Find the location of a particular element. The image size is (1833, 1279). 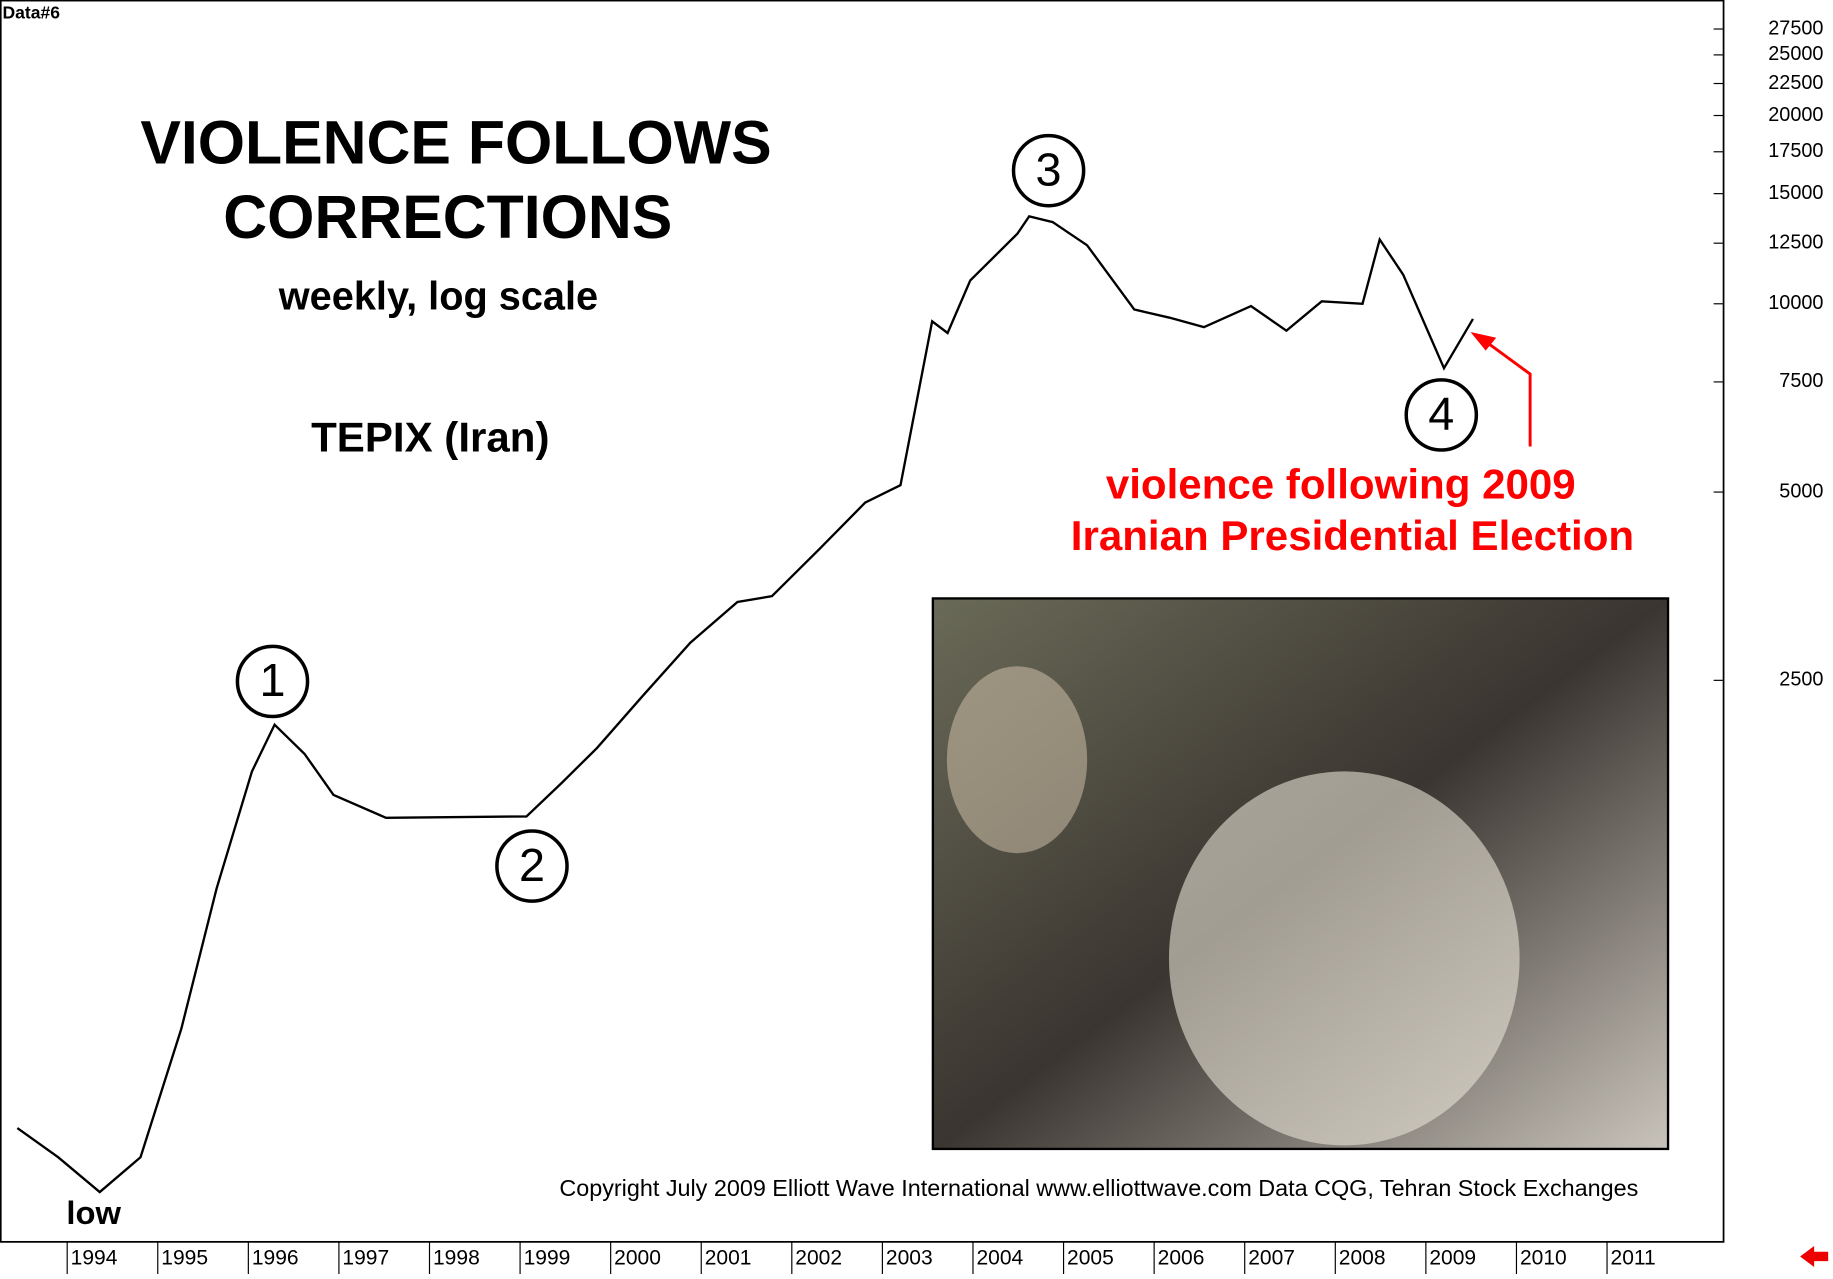

wave-label: 1 is located at coordinates (272, 680).